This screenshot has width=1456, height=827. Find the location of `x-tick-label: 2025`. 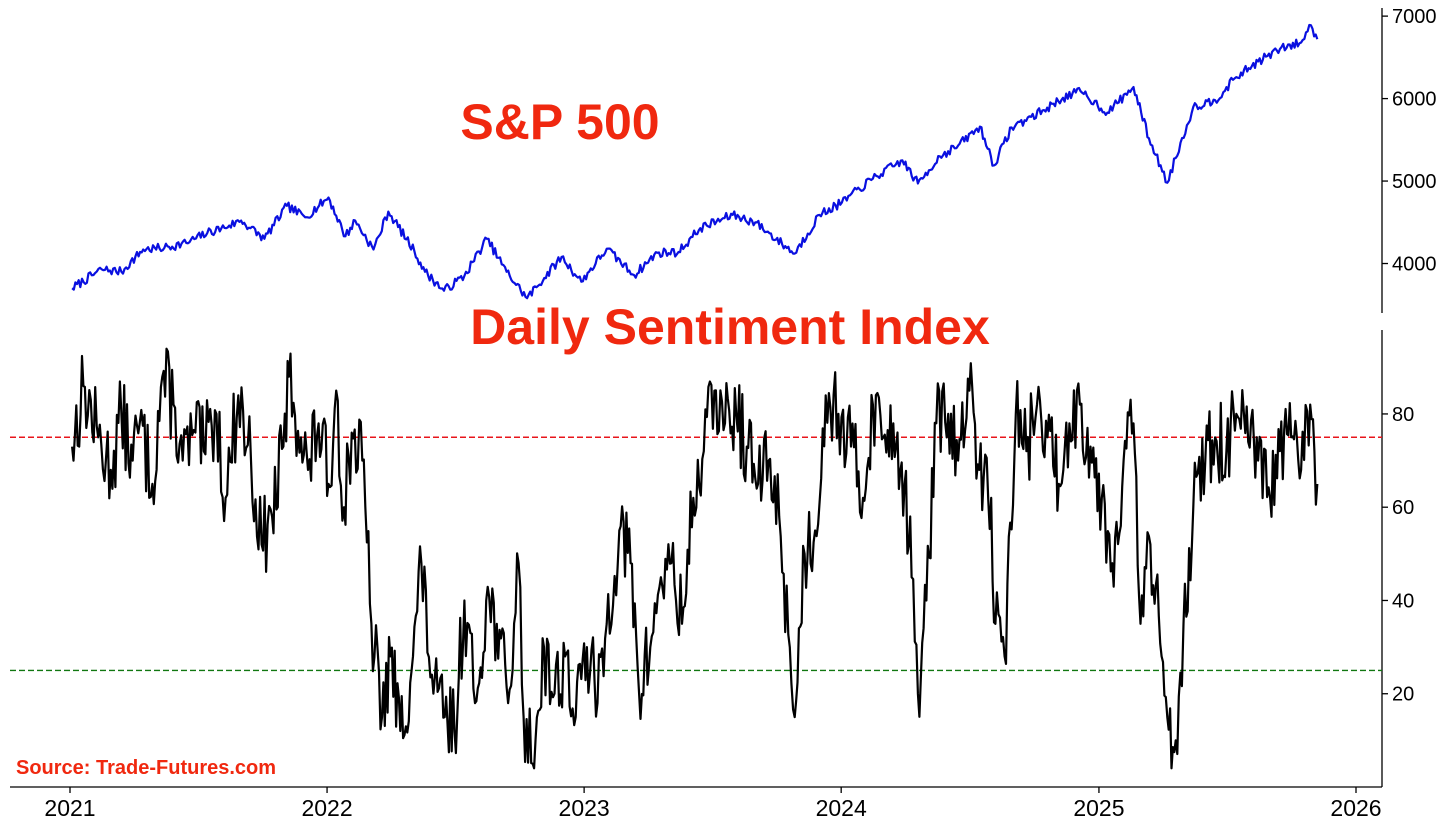

x-tick-label: 2025 is located at coordinates (1098, 808).